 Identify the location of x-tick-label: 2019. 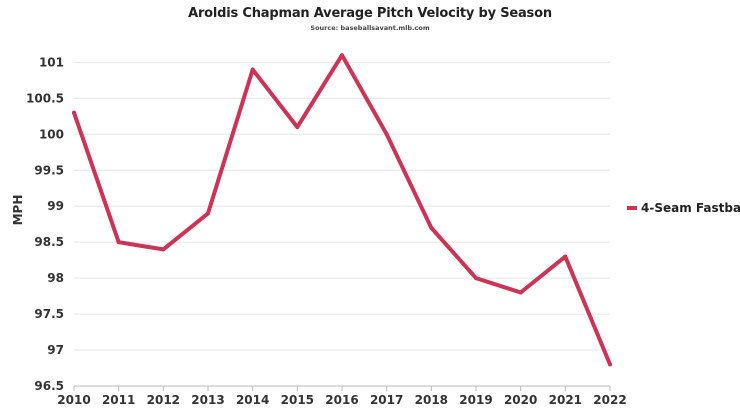
(475, 400).